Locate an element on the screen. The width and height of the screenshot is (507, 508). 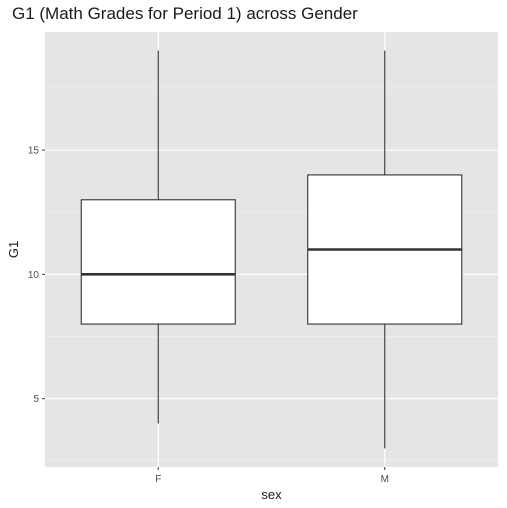
y-axis-title: G1 is located at coordinates (13, 249).